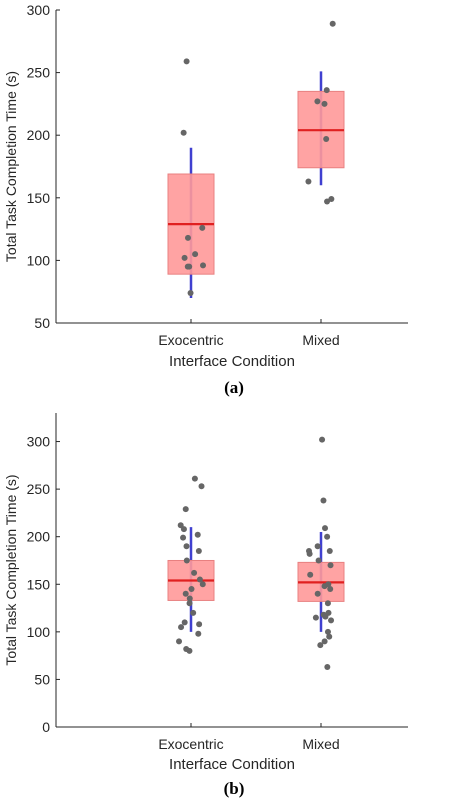 This screenshot has width=474, height=800. What do you see at coordinates (234, 387) in the screenshot?
I see `panel-caption: (a)` at bounding box center [234, 387].